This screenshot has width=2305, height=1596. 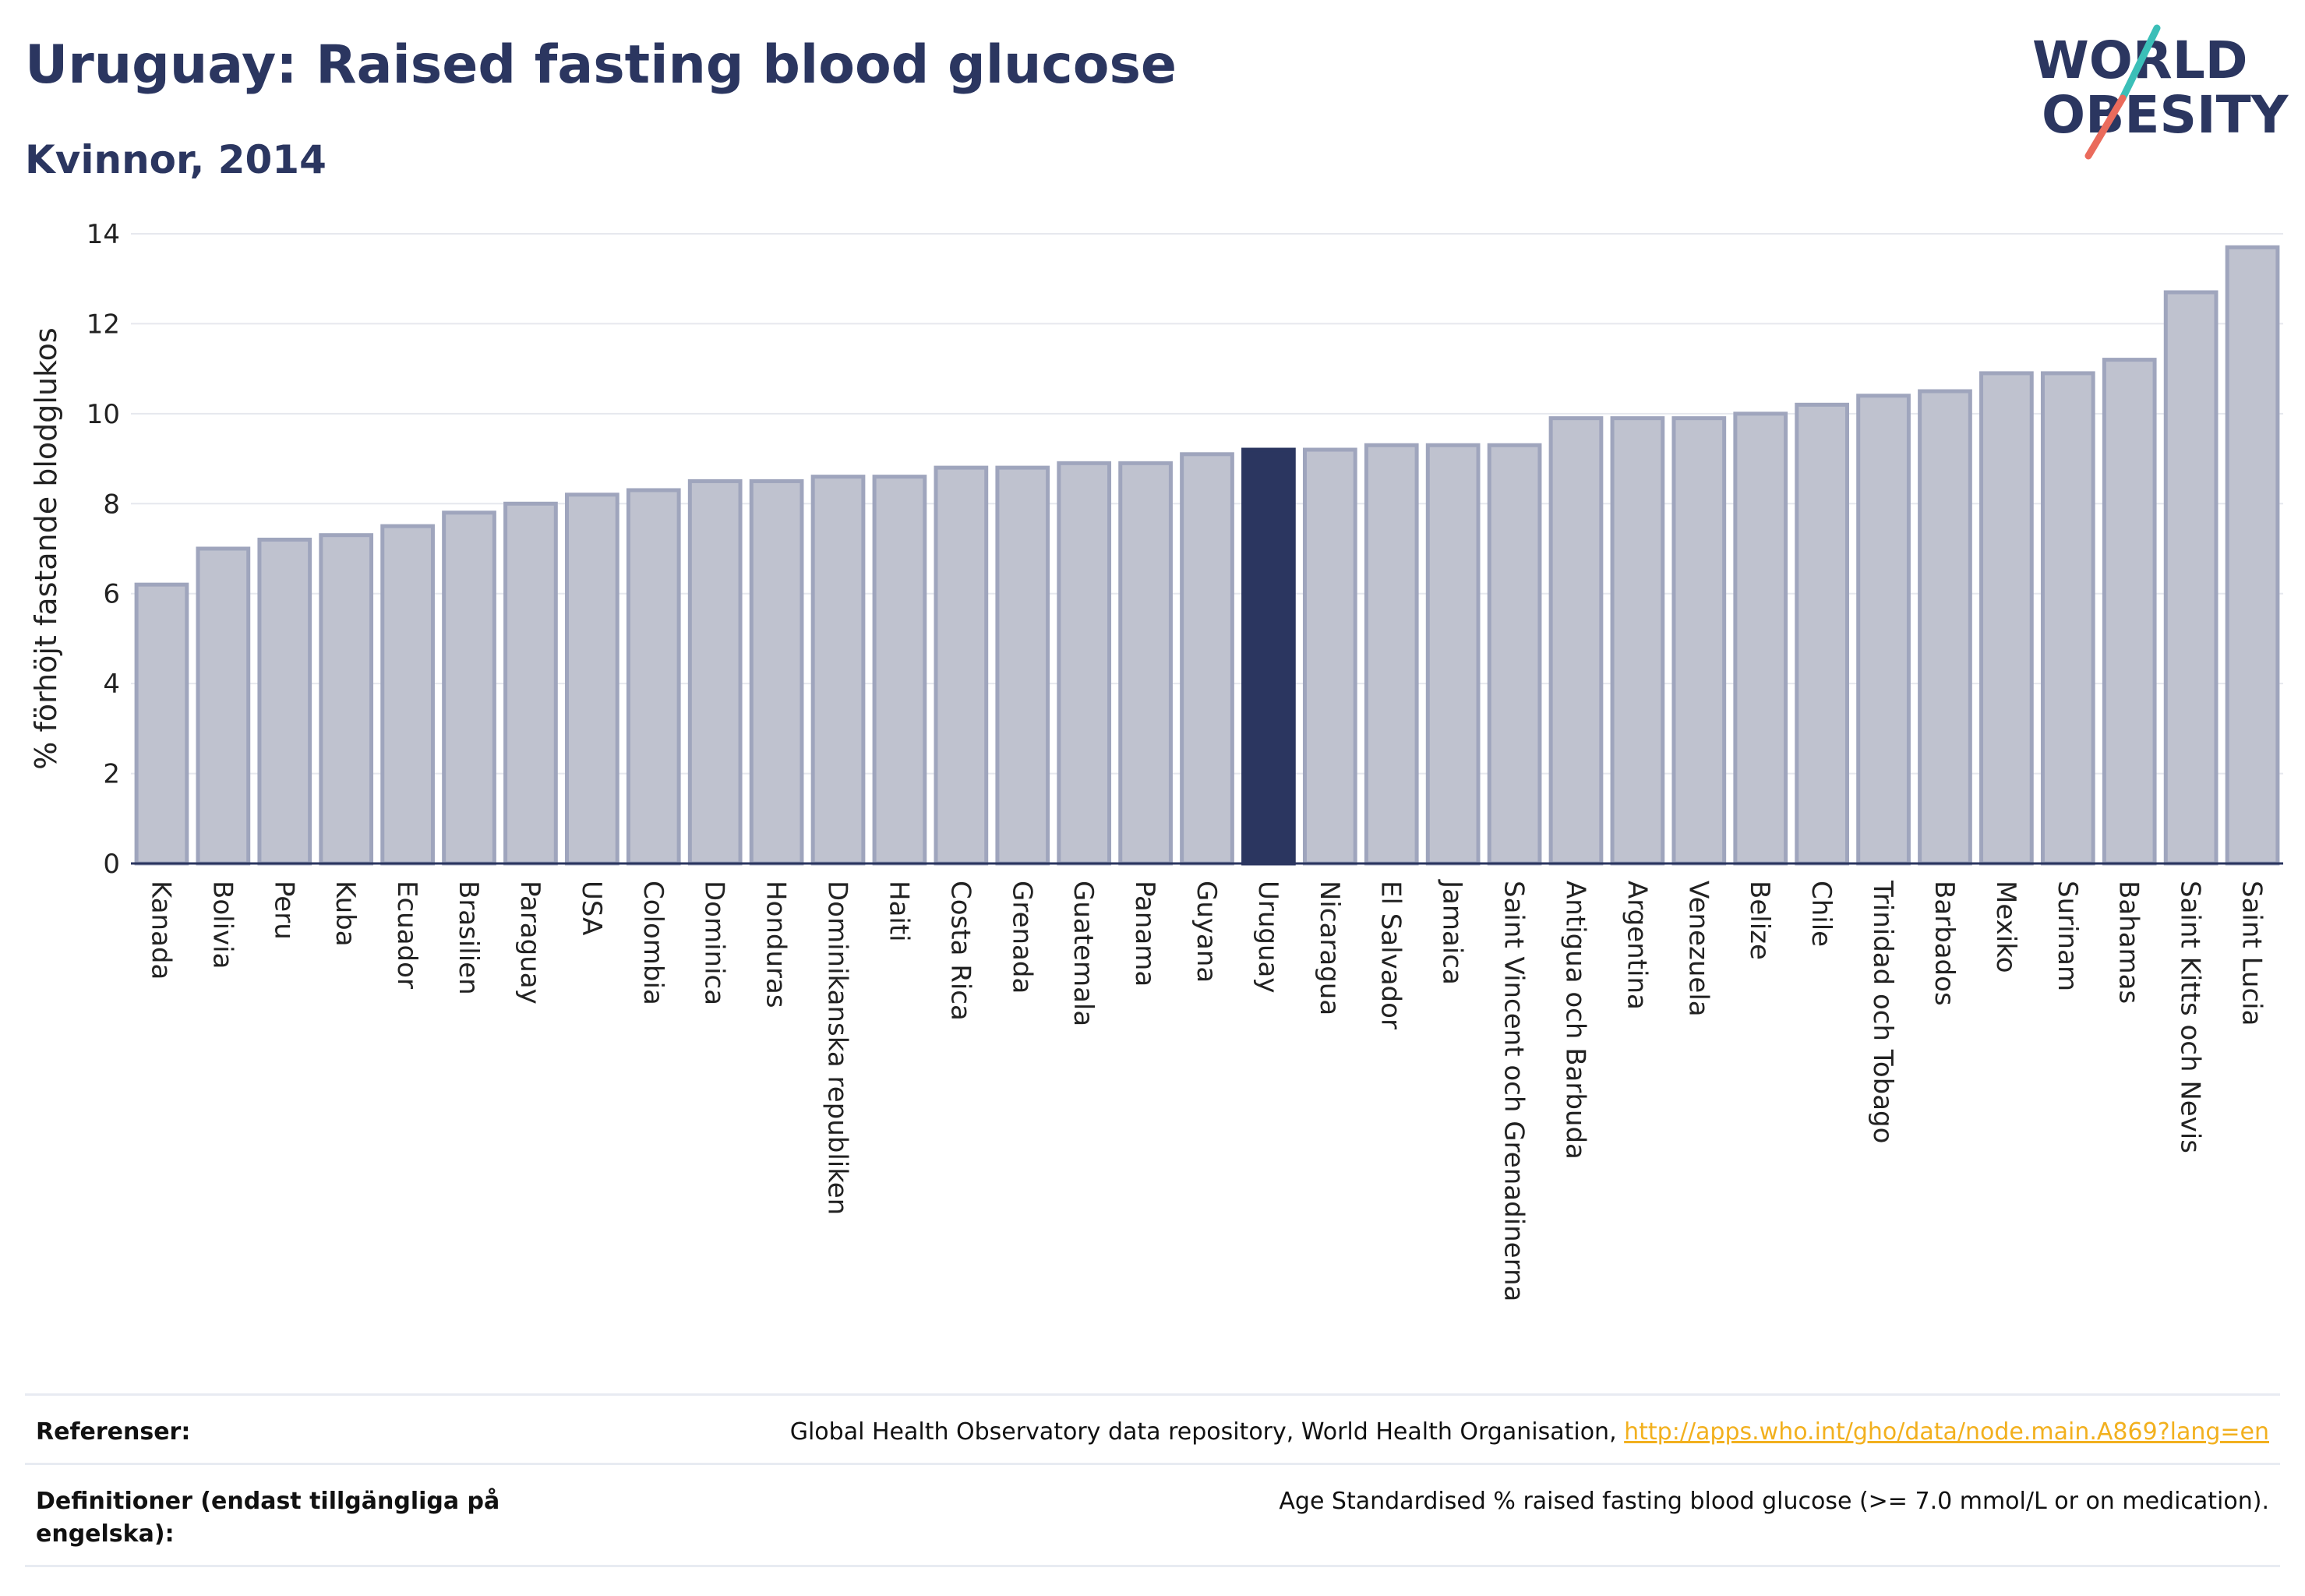 I want to click on x-tick-label: Guyana, so click(x=1206, y=932).